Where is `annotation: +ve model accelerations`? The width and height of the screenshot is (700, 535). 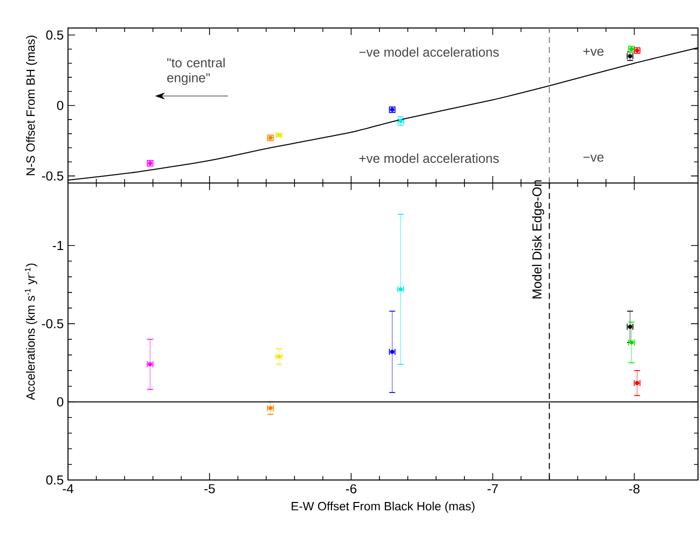
annotation: +ve model accelerations is located at coordinates (429, 158).